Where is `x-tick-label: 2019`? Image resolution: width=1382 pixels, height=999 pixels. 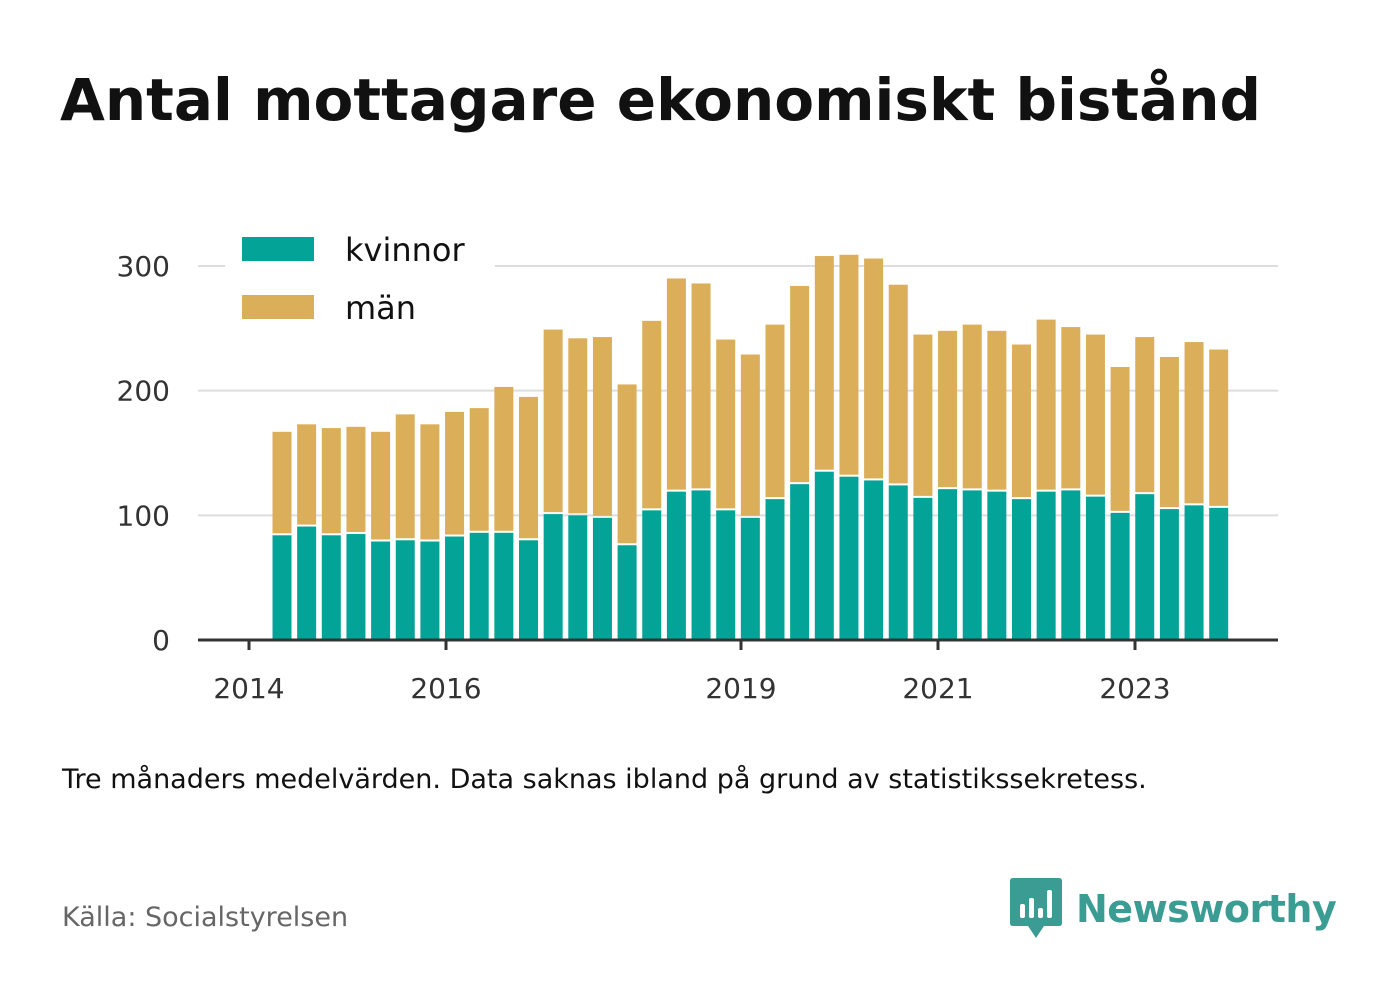
x-tick-label: 2019 is located at coordinates (740, 688).